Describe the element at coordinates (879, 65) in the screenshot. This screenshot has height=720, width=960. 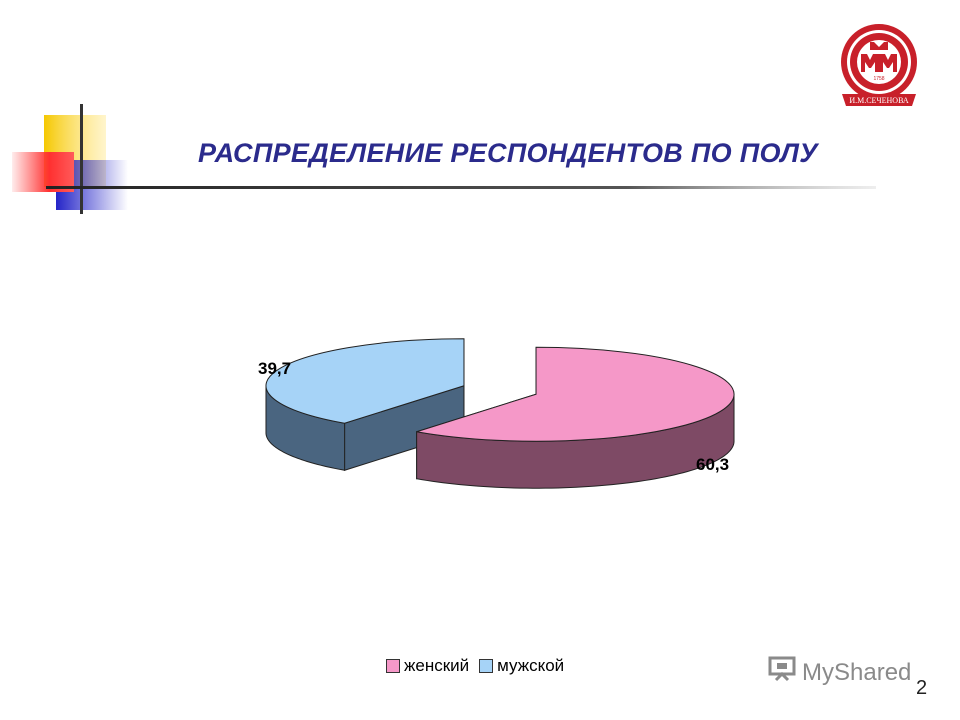
I see `university-logo: 1758 И.М.СЕЧЕНОВА` at that location.